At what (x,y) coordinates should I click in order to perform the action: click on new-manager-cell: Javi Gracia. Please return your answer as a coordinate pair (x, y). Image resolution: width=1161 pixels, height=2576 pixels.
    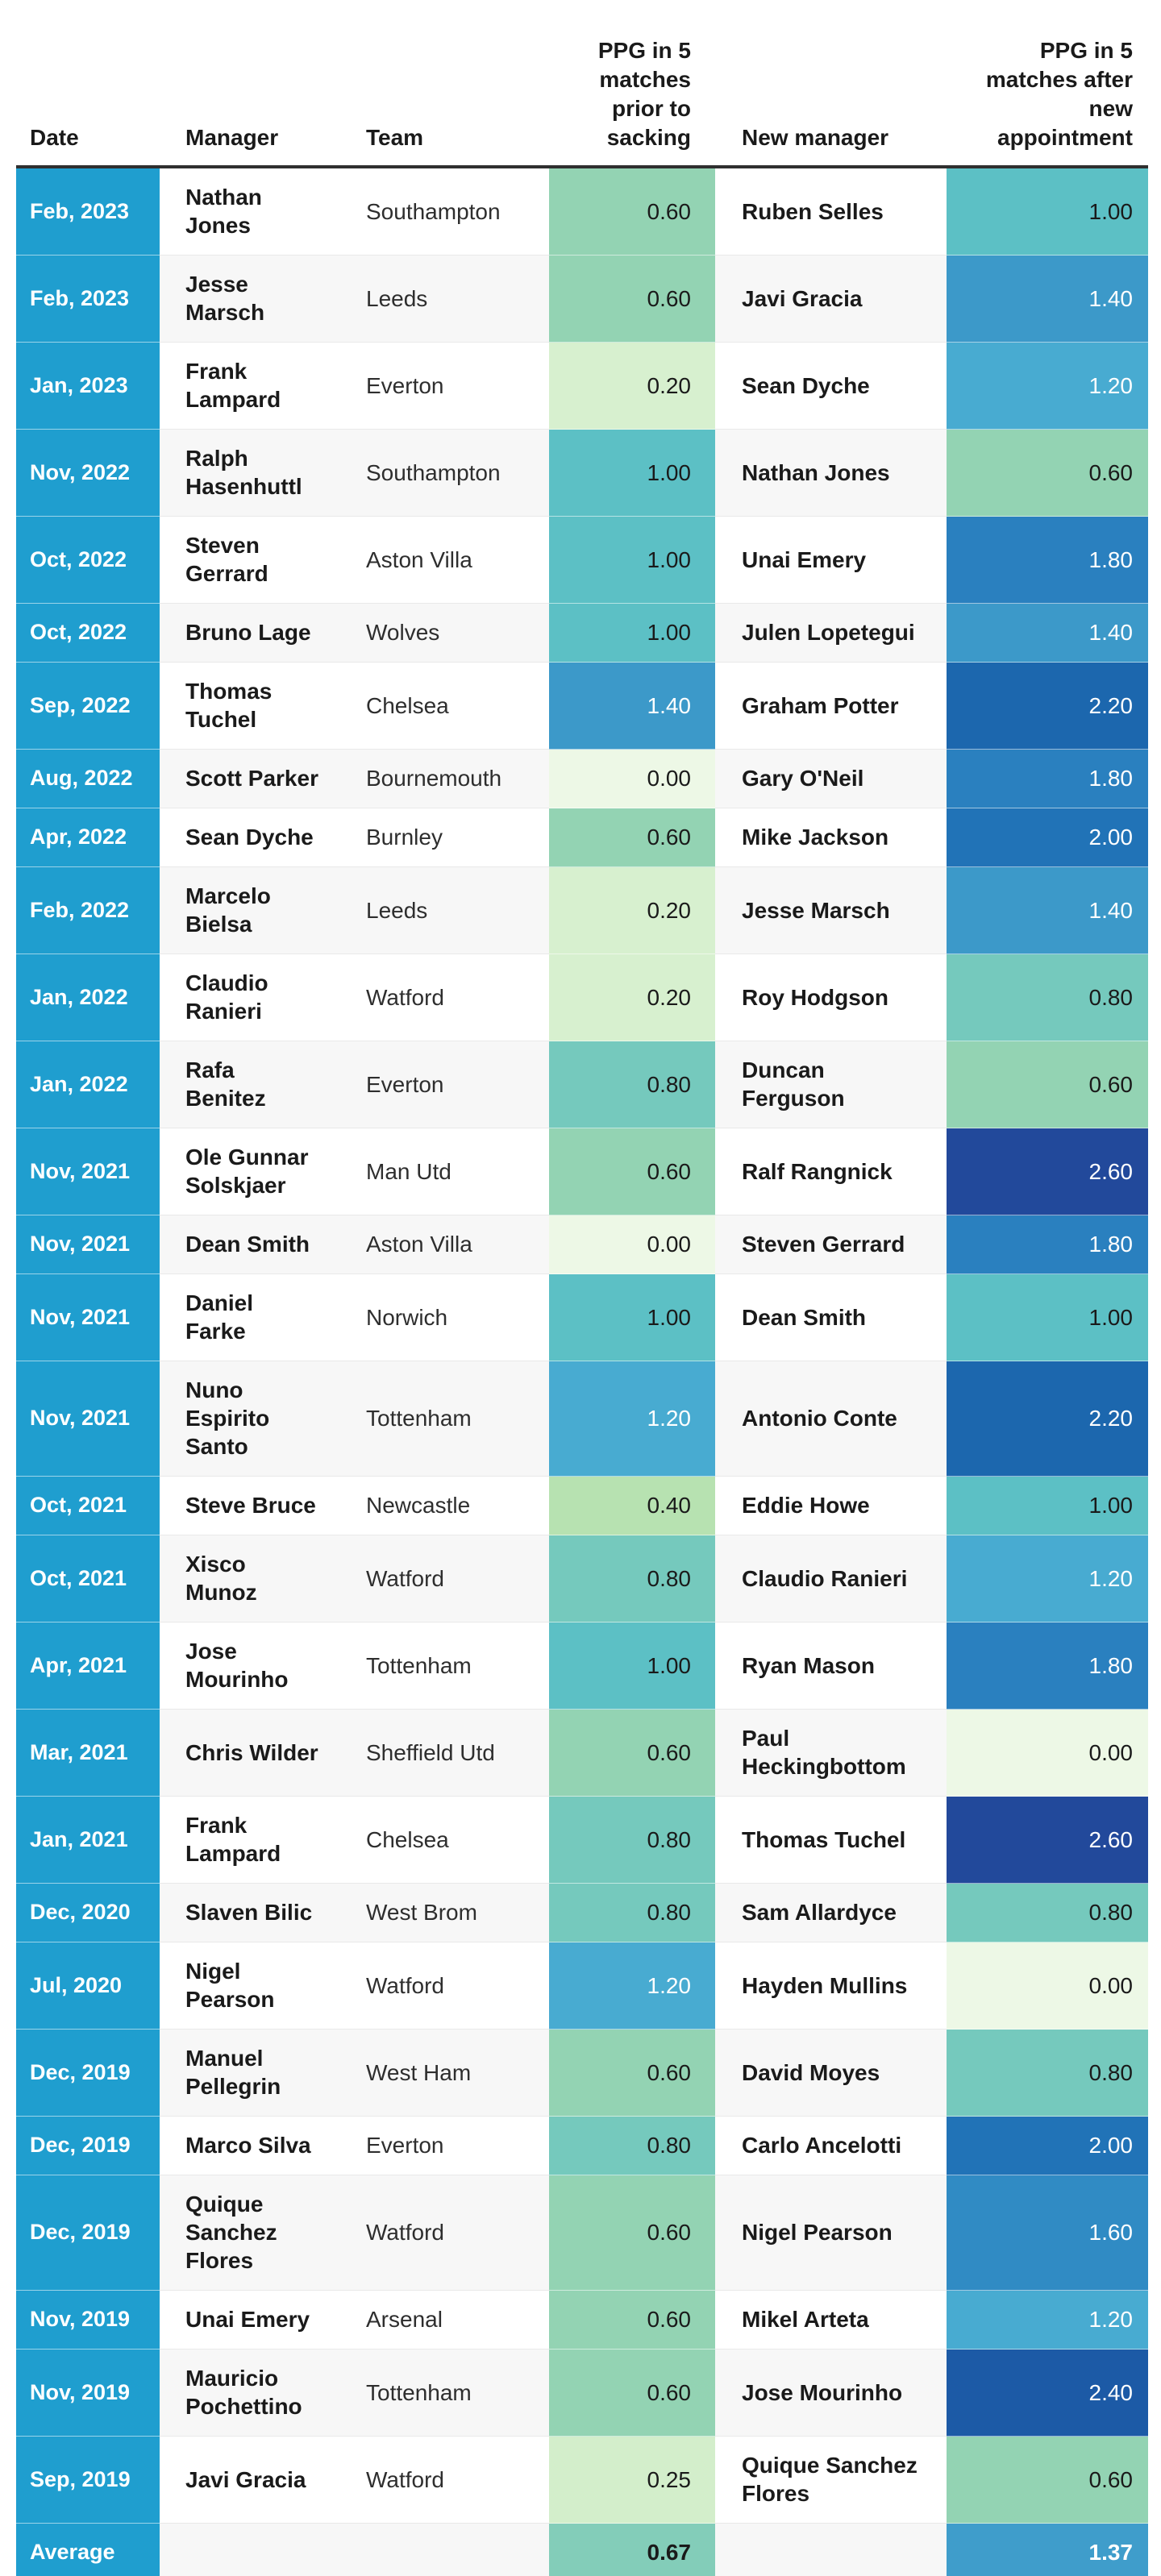
    Looking at the image, I should click on (831, 299).